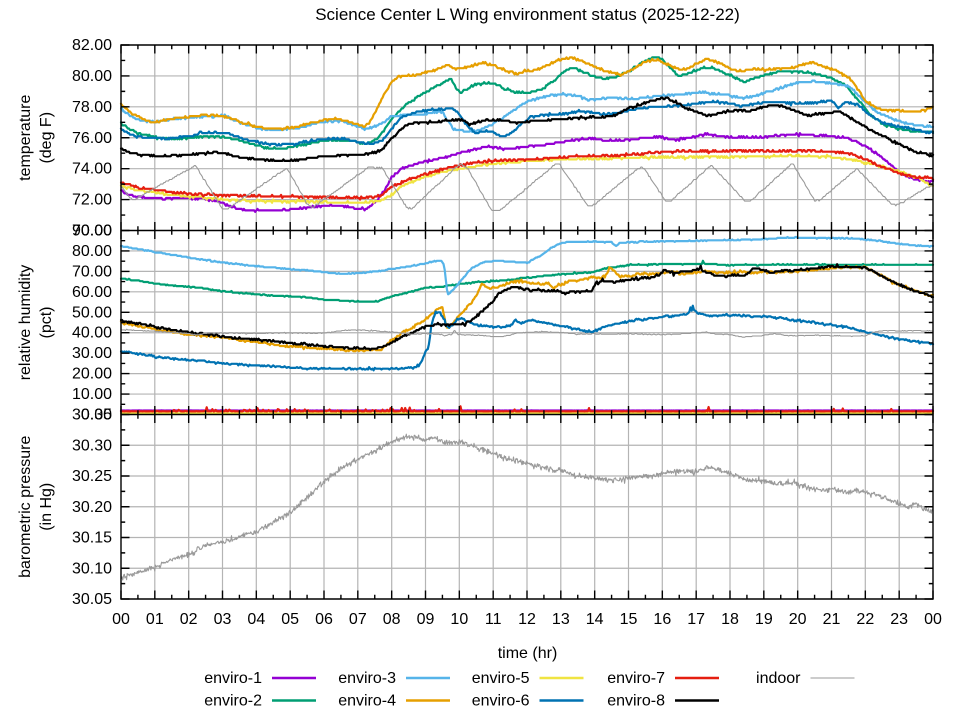 The width and height of the screenshot is (960, 725). Describe the element at coordinates (25, 507) in the screenshot. I see `svg-text: barometric pressure` at that location.